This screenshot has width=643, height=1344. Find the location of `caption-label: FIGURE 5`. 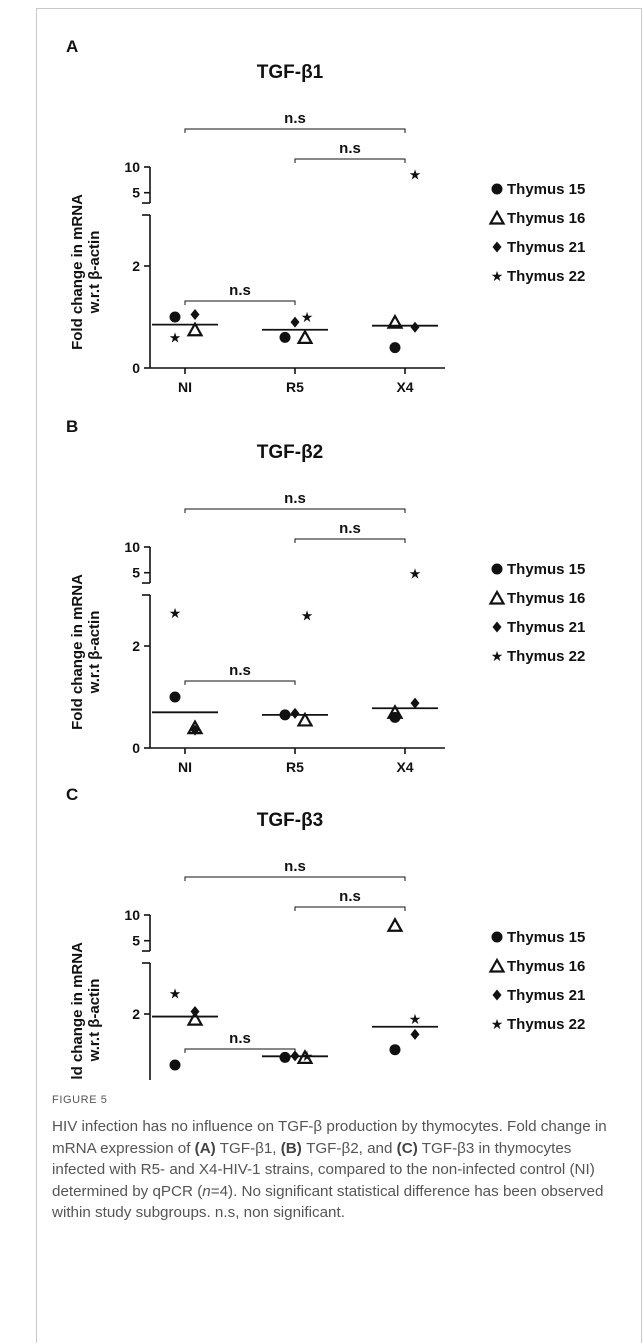

caption-label: FIGURE 5 is located at coordinates (80, 1100).